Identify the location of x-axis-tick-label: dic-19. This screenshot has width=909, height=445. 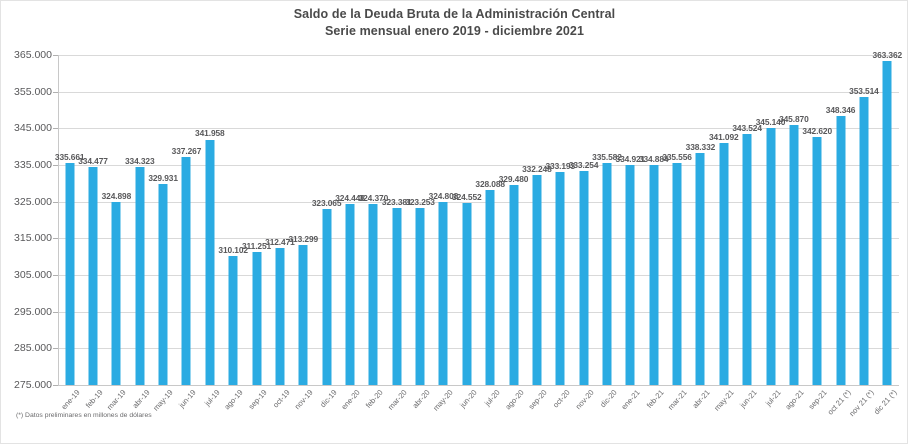
(328, 399).